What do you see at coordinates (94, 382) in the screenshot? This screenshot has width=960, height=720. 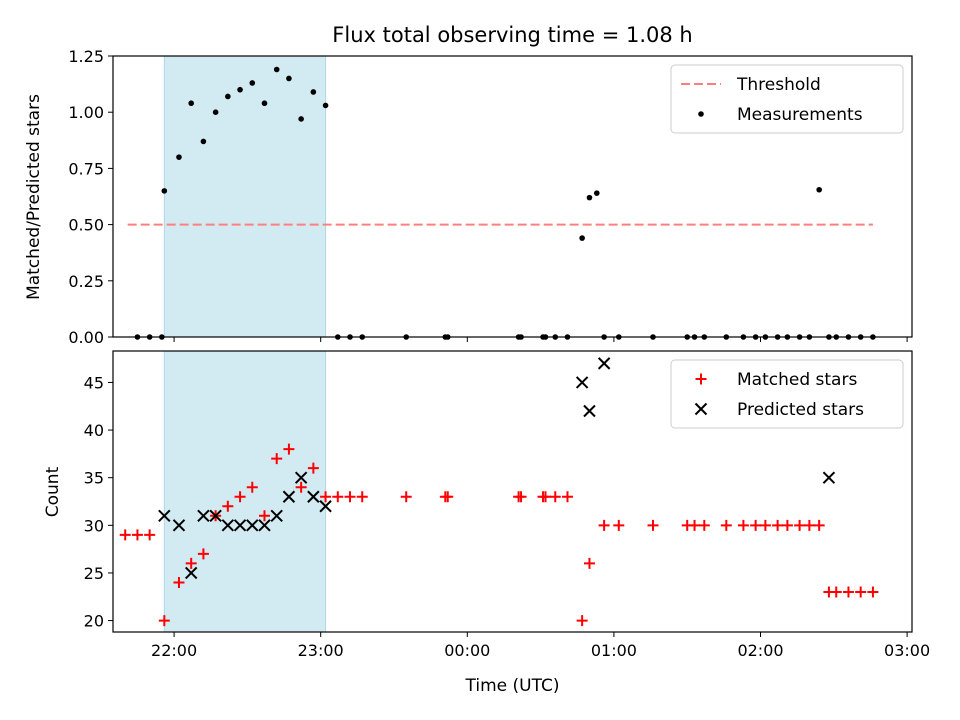 I see `y-tick-label: 45` at bounding box center [94, 382].